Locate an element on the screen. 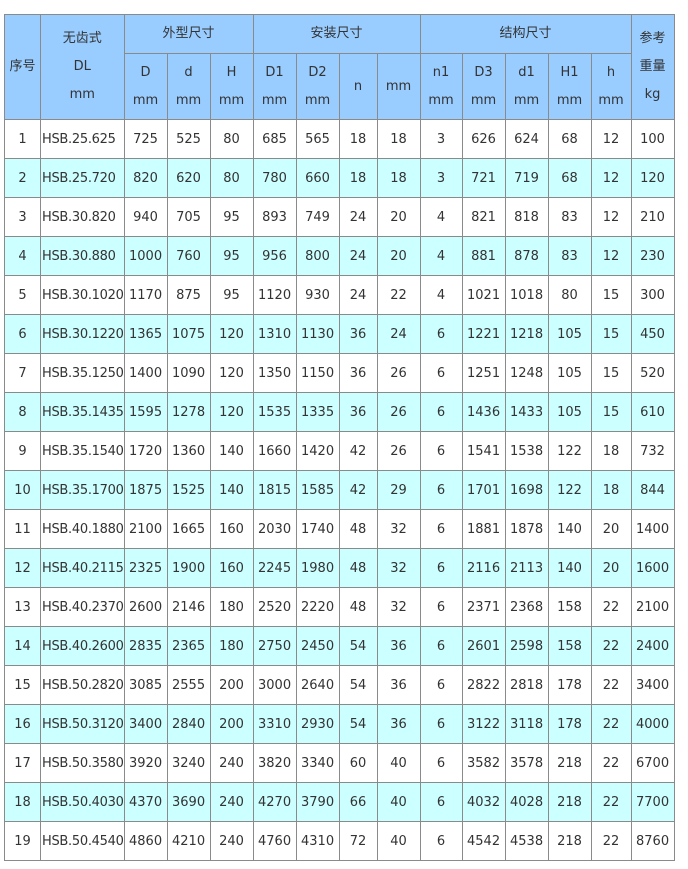 The height and width of the screenshot is (869, 688). model-cell: HSB.40.1880 is located at coordinates (82, 529).